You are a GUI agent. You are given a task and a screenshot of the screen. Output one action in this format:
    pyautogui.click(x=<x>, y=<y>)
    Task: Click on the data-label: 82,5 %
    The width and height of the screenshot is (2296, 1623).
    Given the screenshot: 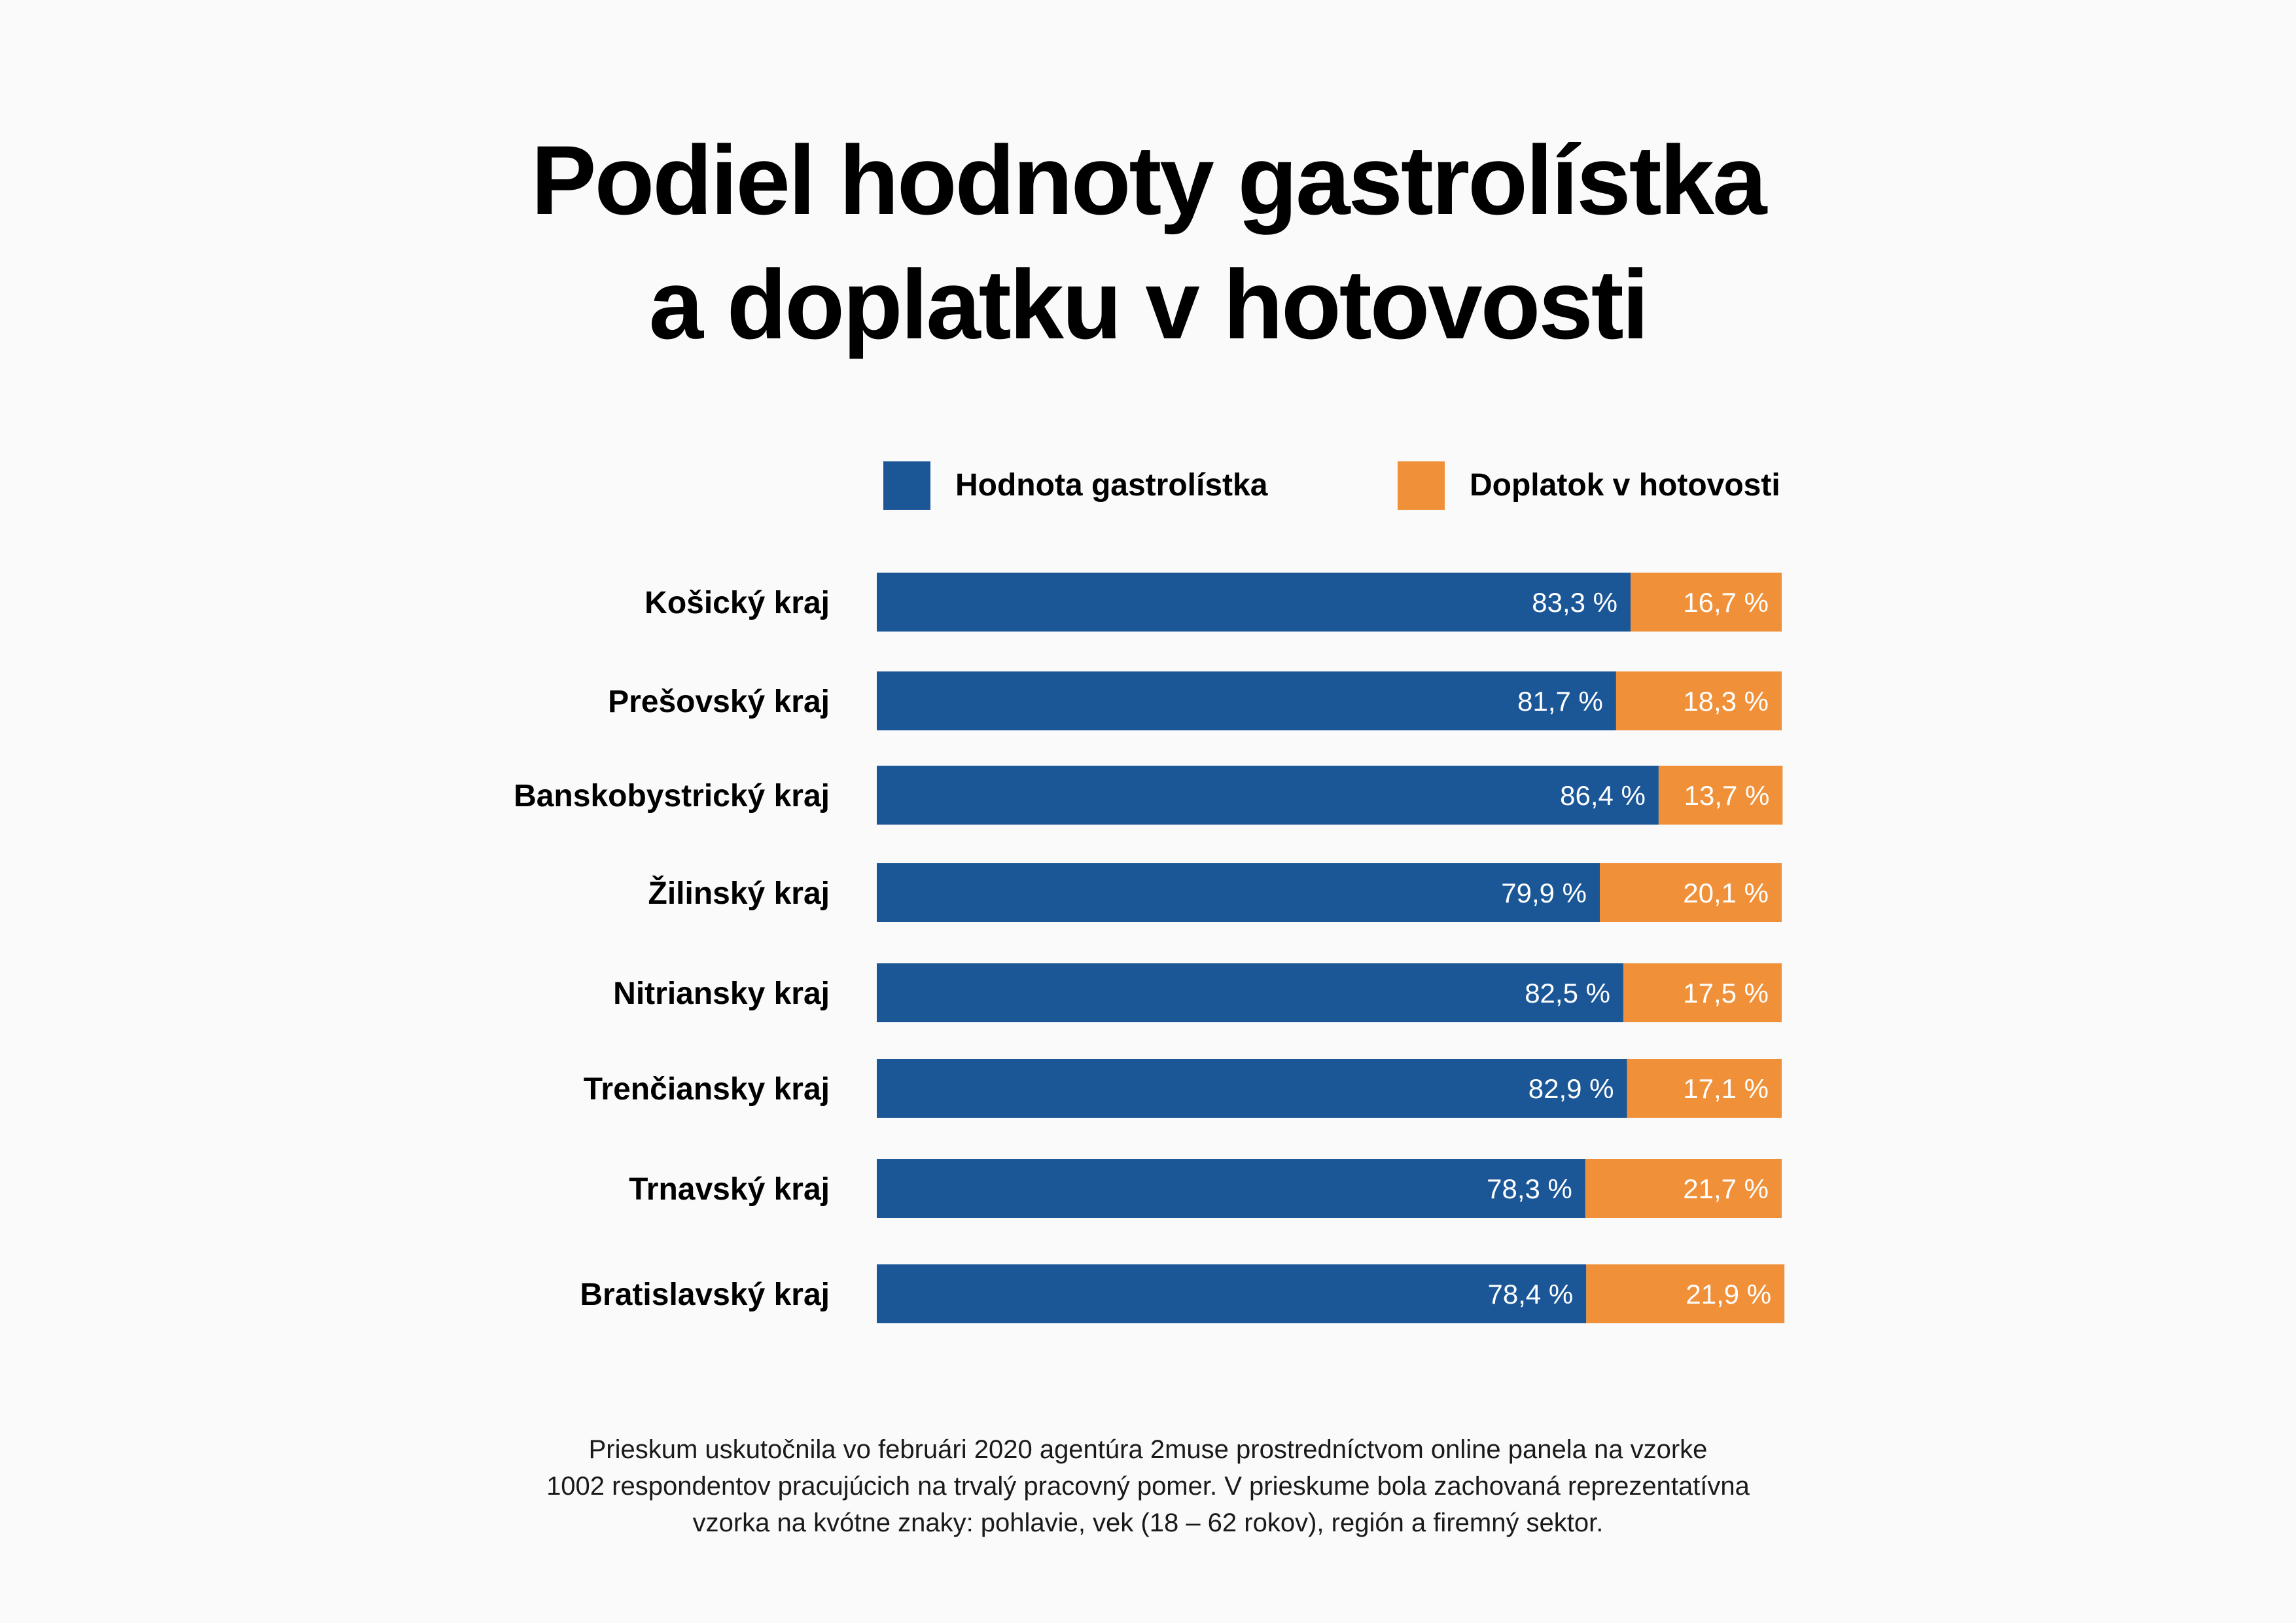 What is the action you would take?
    pyautogui.click(x=1567, y=993)
    